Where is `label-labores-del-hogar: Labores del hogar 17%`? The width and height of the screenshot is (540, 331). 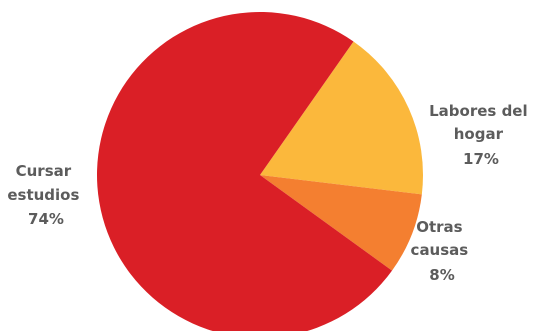
label-labores-del-hogar: Labores del hogar 17% is located at coordinates (481, 135).